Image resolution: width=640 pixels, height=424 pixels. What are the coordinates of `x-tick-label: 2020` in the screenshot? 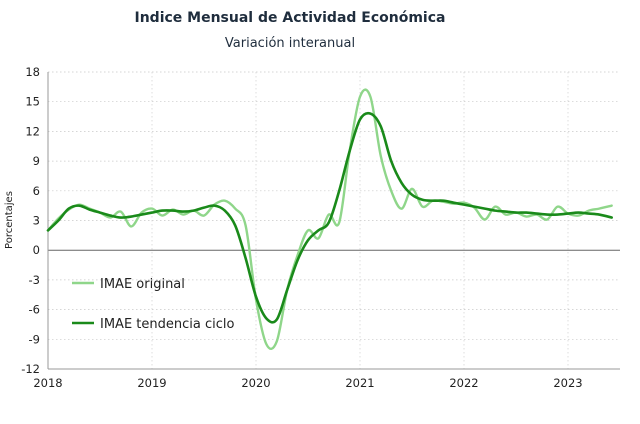 It's located at (255, 383).